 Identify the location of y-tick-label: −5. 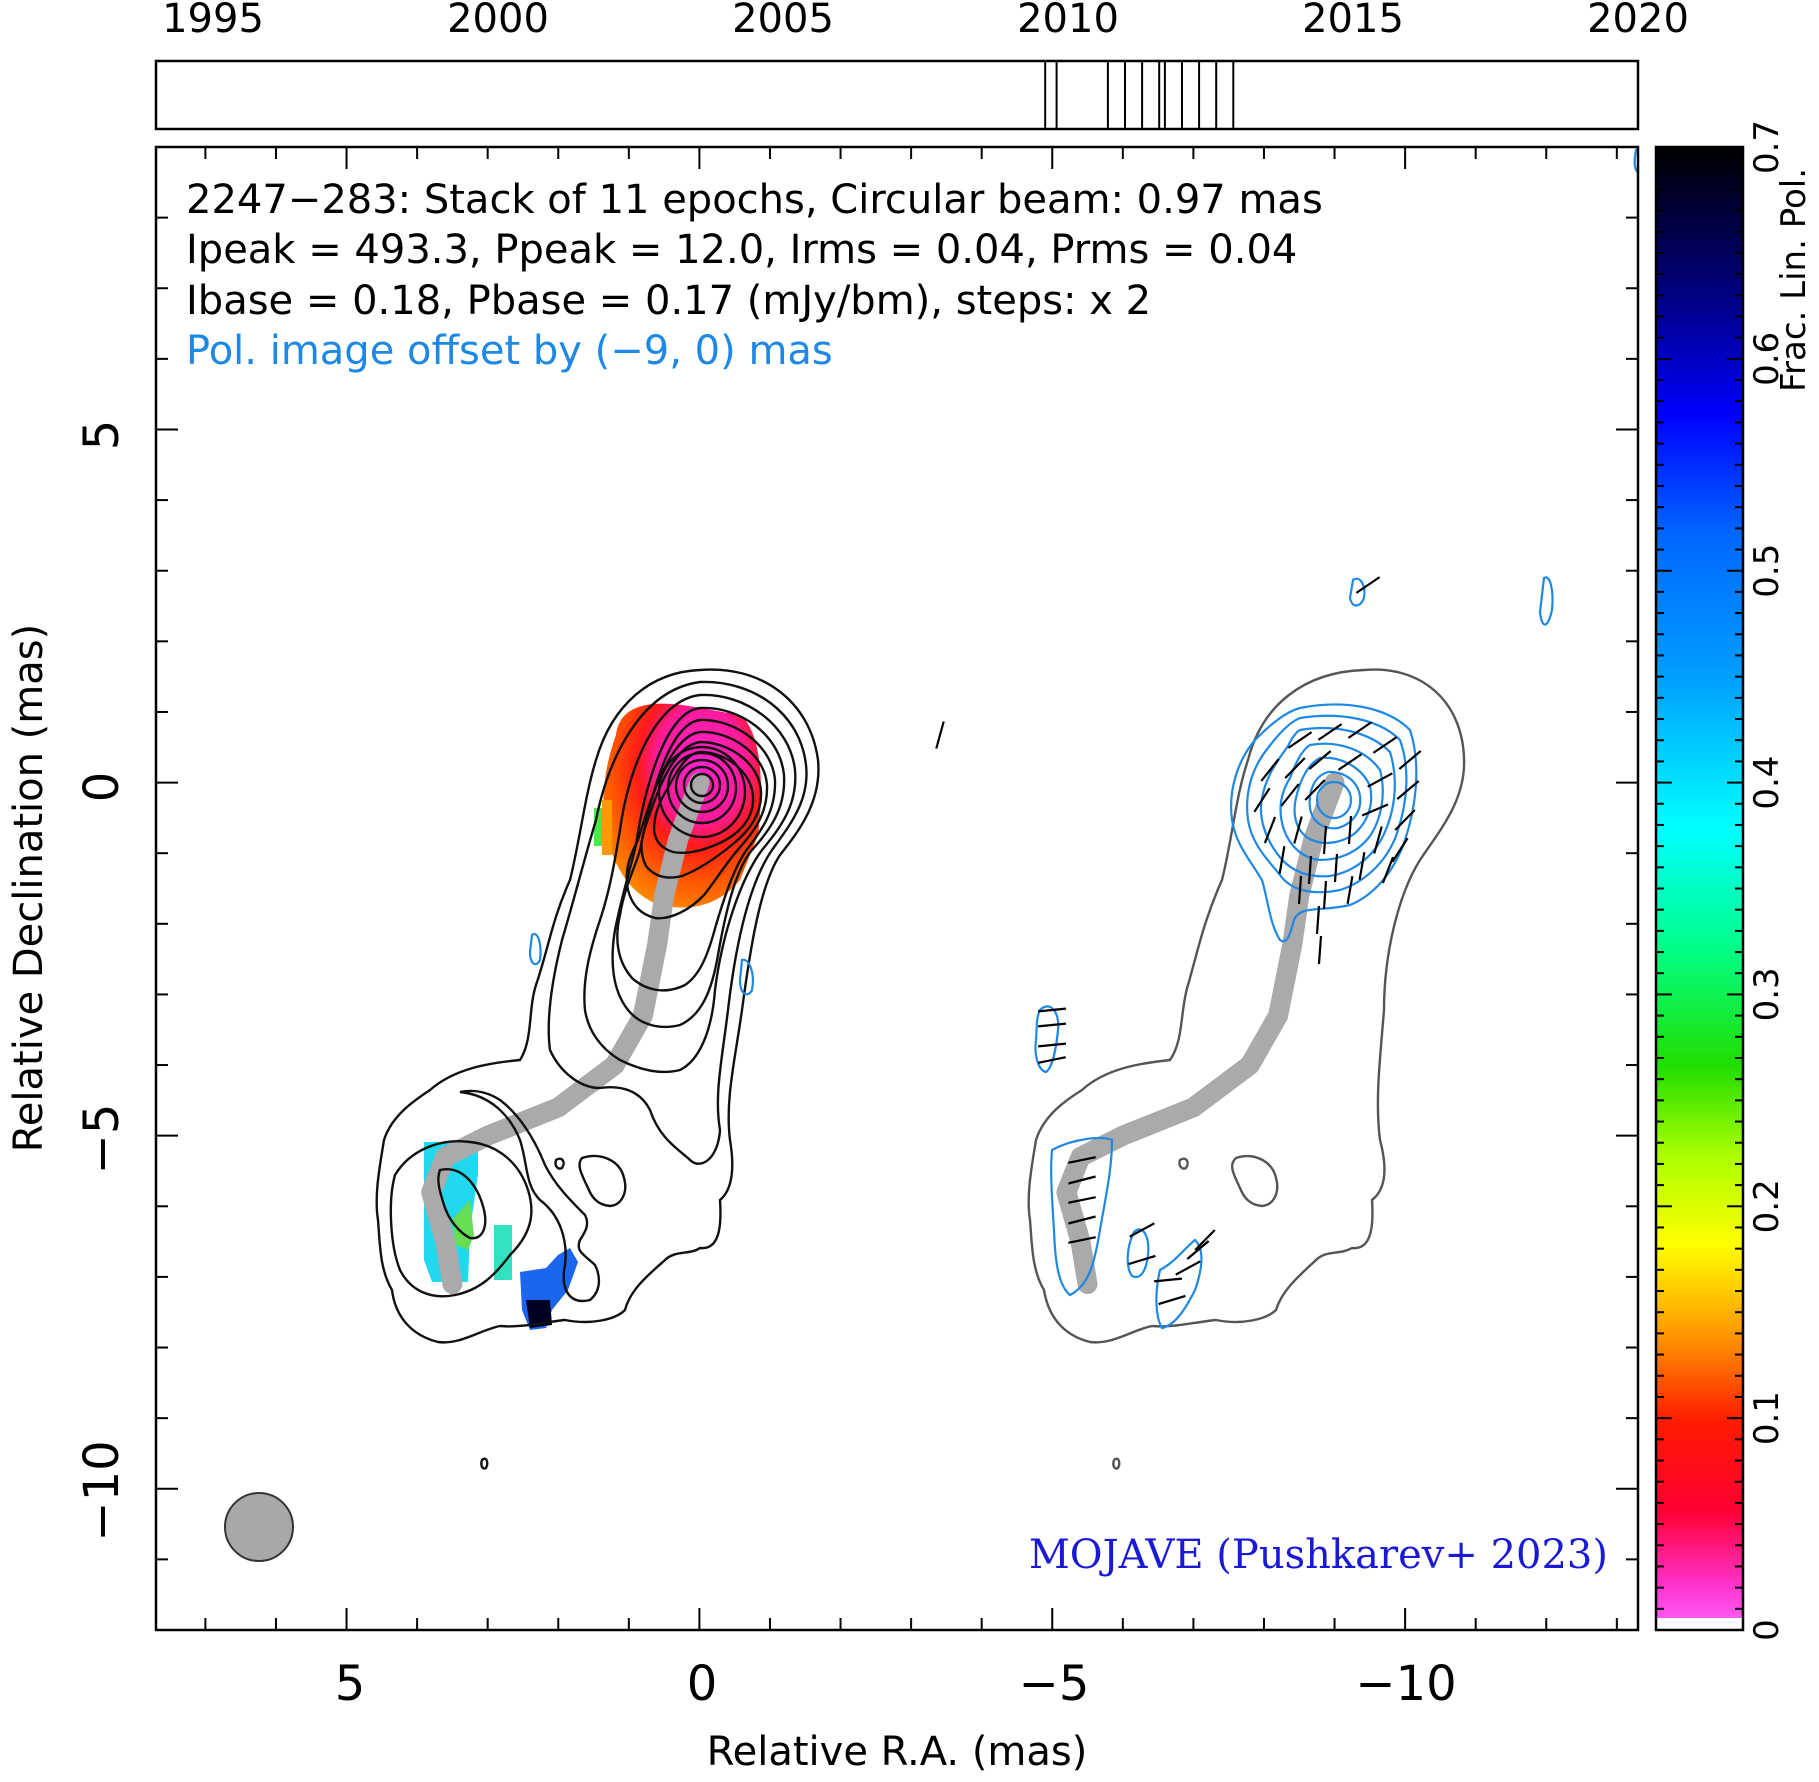
(102, 1139).